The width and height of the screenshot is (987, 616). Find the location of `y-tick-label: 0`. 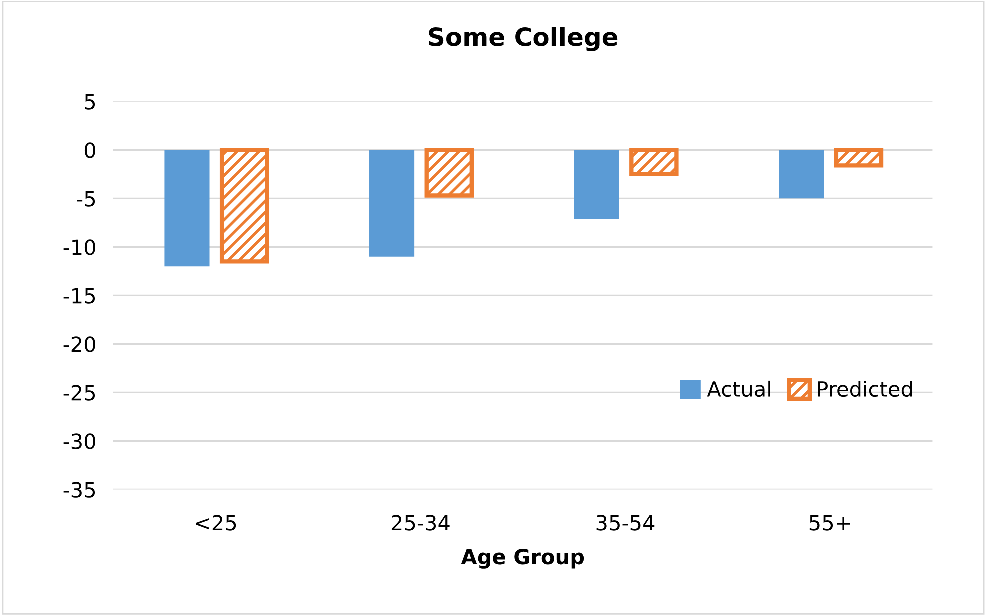

y-tick-label: 0 is located at coordinates (90, 150).